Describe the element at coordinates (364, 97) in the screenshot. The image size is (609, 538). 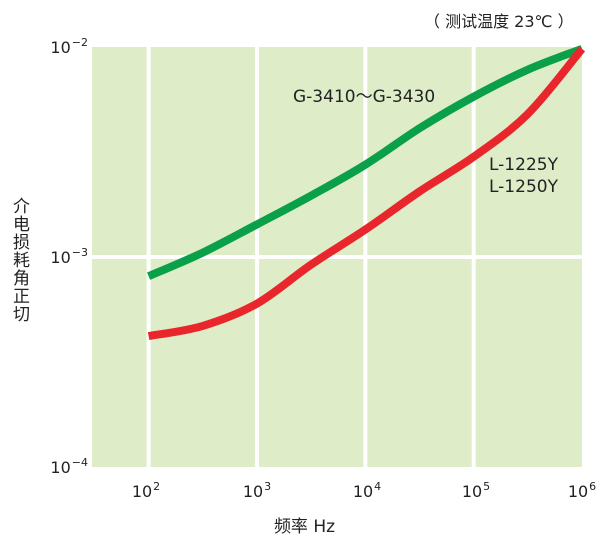
I see `series-label-green: G-3410～G-3430` at that location.